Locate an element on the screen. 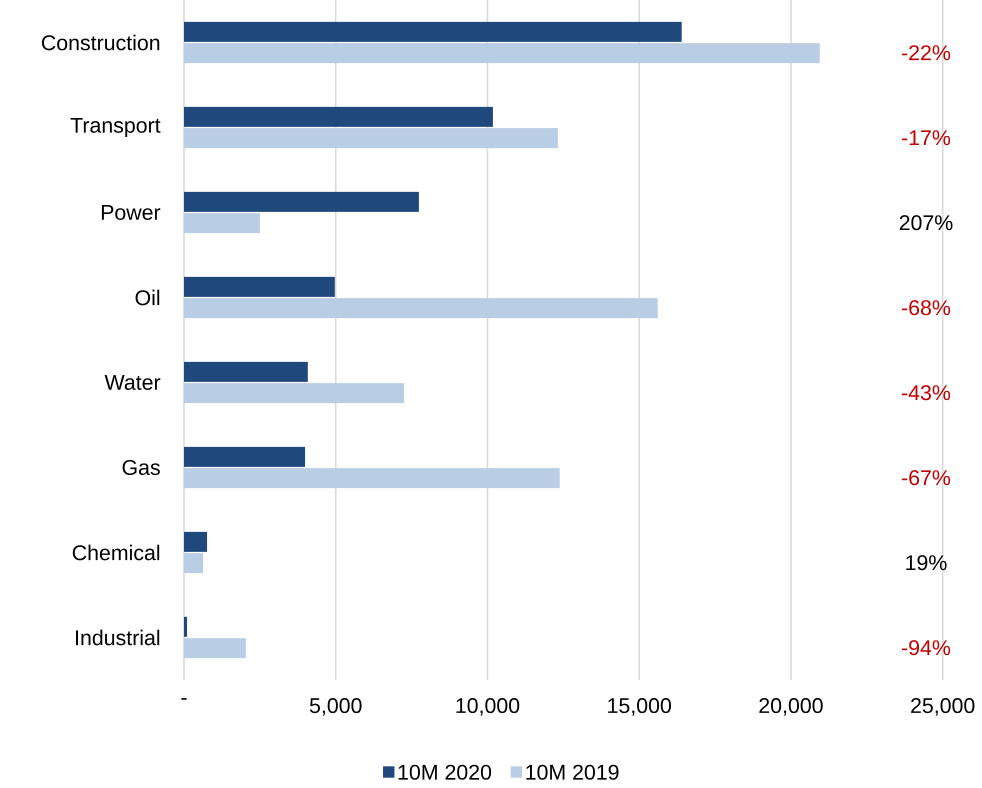 This screenshot has width=982, height=788. annotation: -67% is located at coordinates (926, 478).